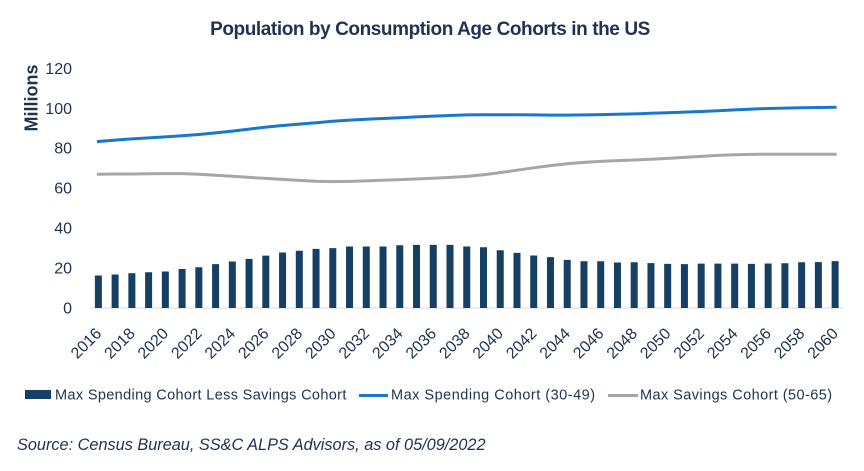 This screenshot has width=864, height=471. Describe the element at coordinates (736, 396) in the screenshot. I see `svg-text: Max Savings Cohort (50-65)` at that location.